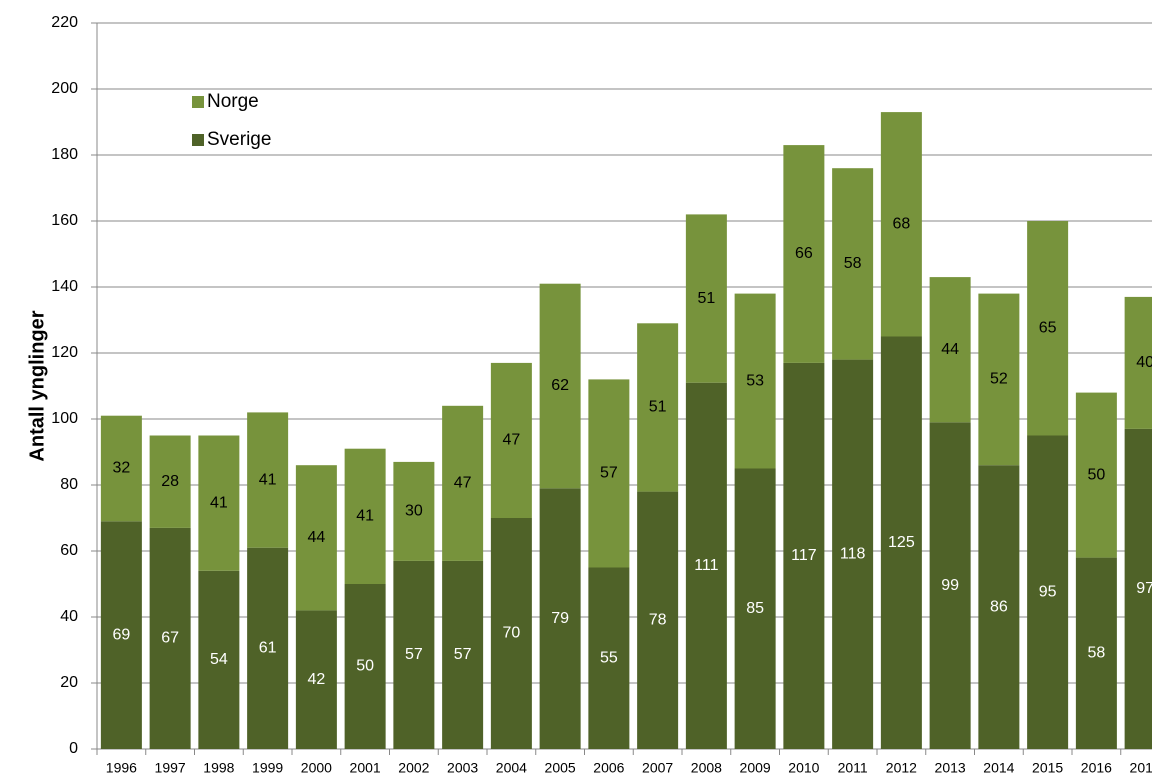  I want to click on x-tick-label: 2012, so click(901, 768).